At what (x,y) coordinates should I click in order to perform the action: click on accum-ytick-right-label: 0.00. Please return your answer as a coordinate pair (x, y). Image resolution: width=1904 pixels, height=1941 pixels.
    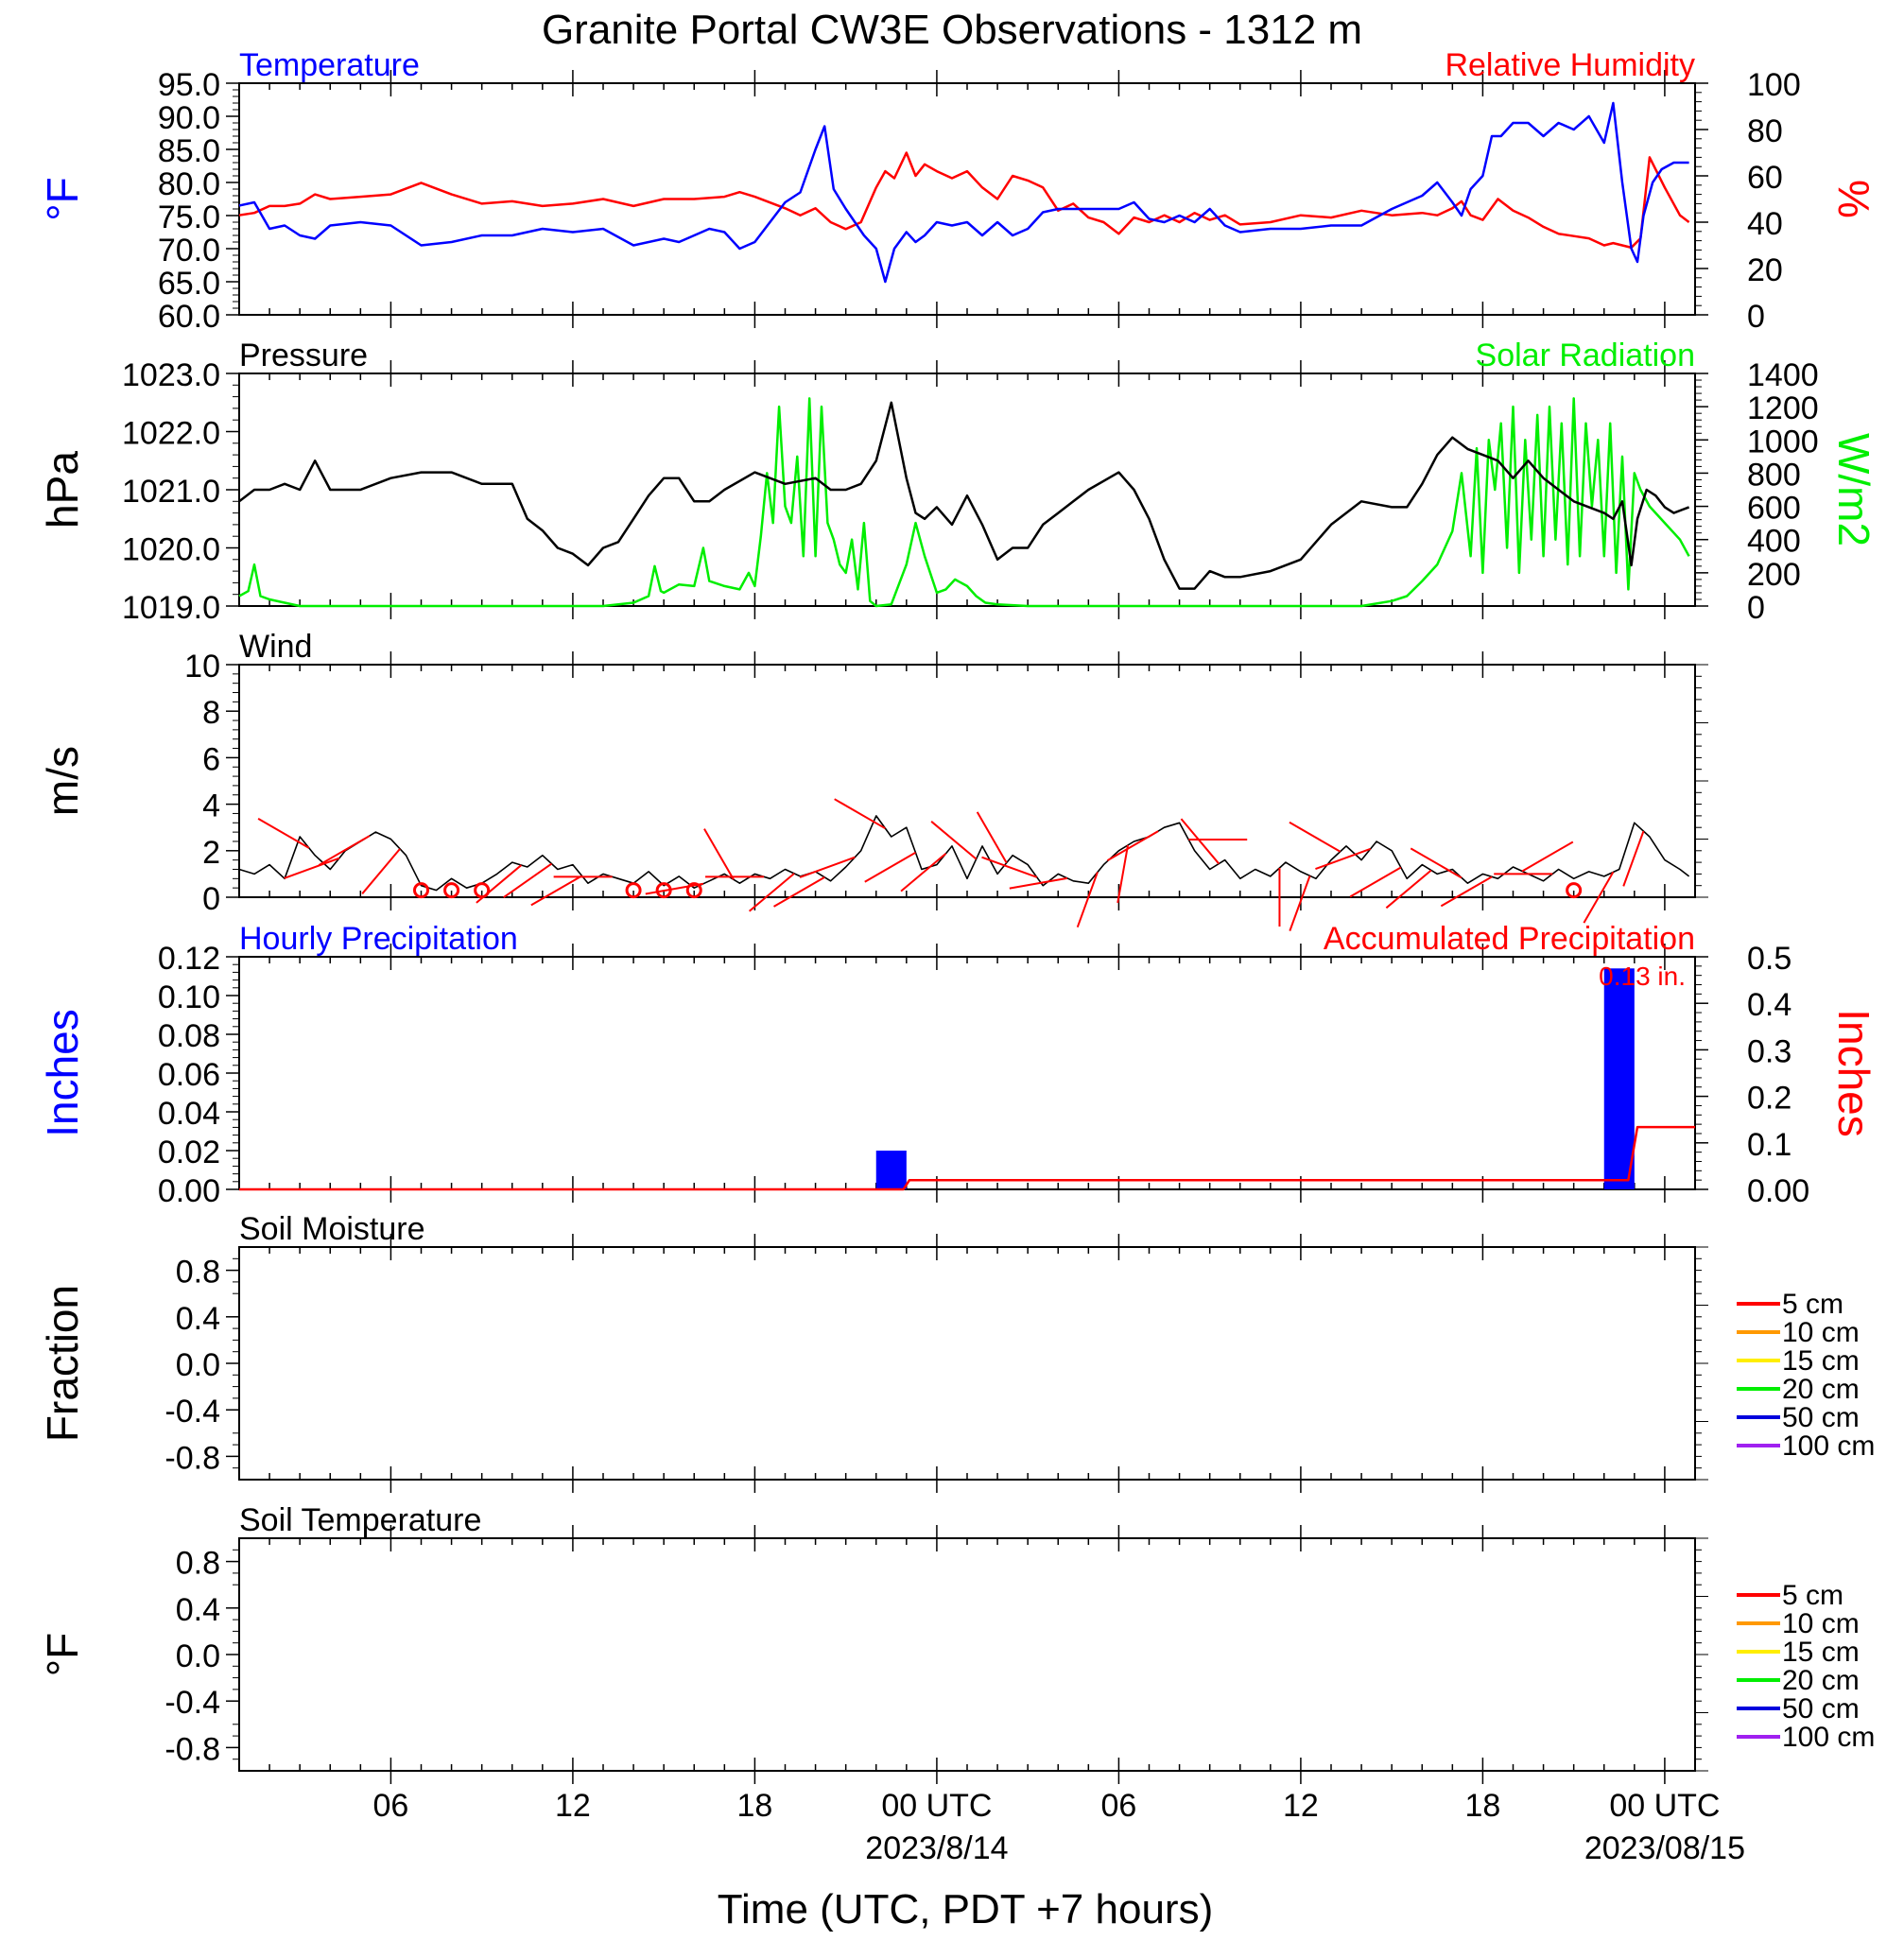
    Looking at the image, I should click on (1778, 1191).